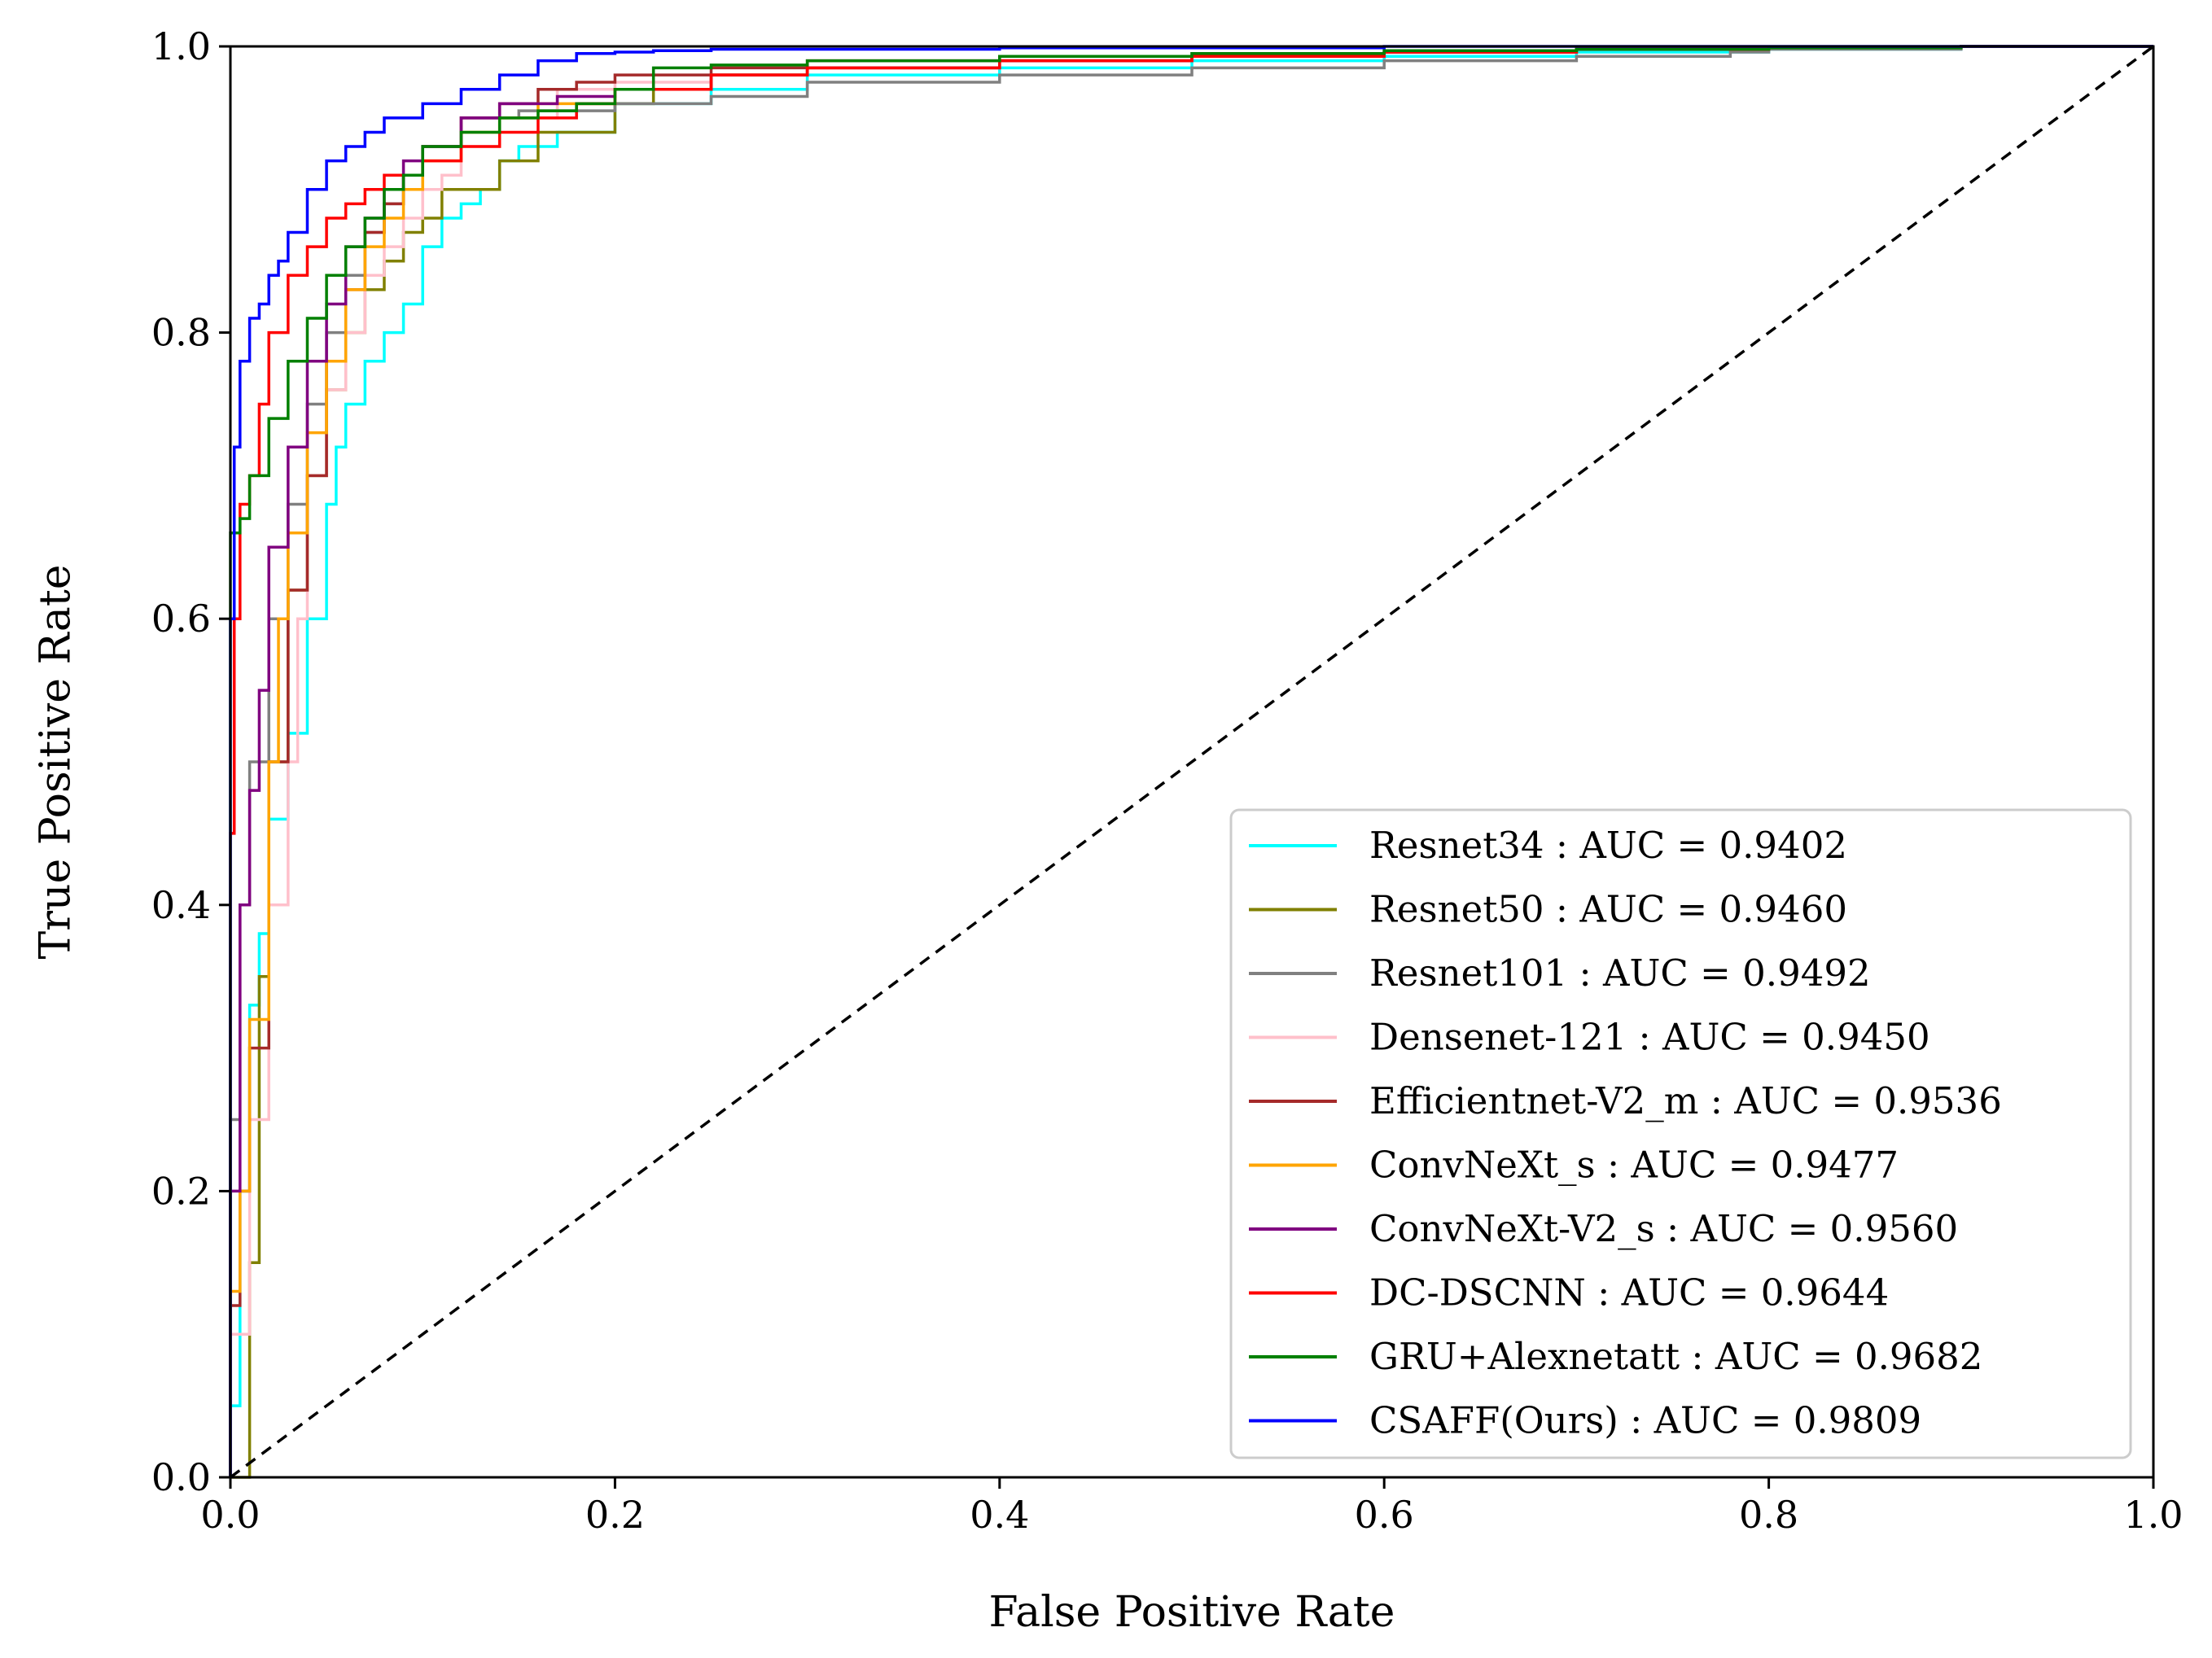  Describe the element at coordinates (181, 1191) in the screenshot. I see `y-tick-label: 0.2` at that location.